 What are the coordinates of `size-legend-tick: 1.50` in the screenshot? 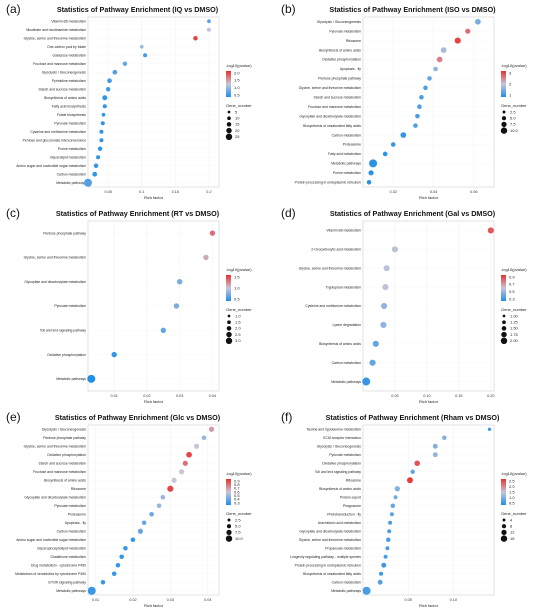 It's located at (514, 328).